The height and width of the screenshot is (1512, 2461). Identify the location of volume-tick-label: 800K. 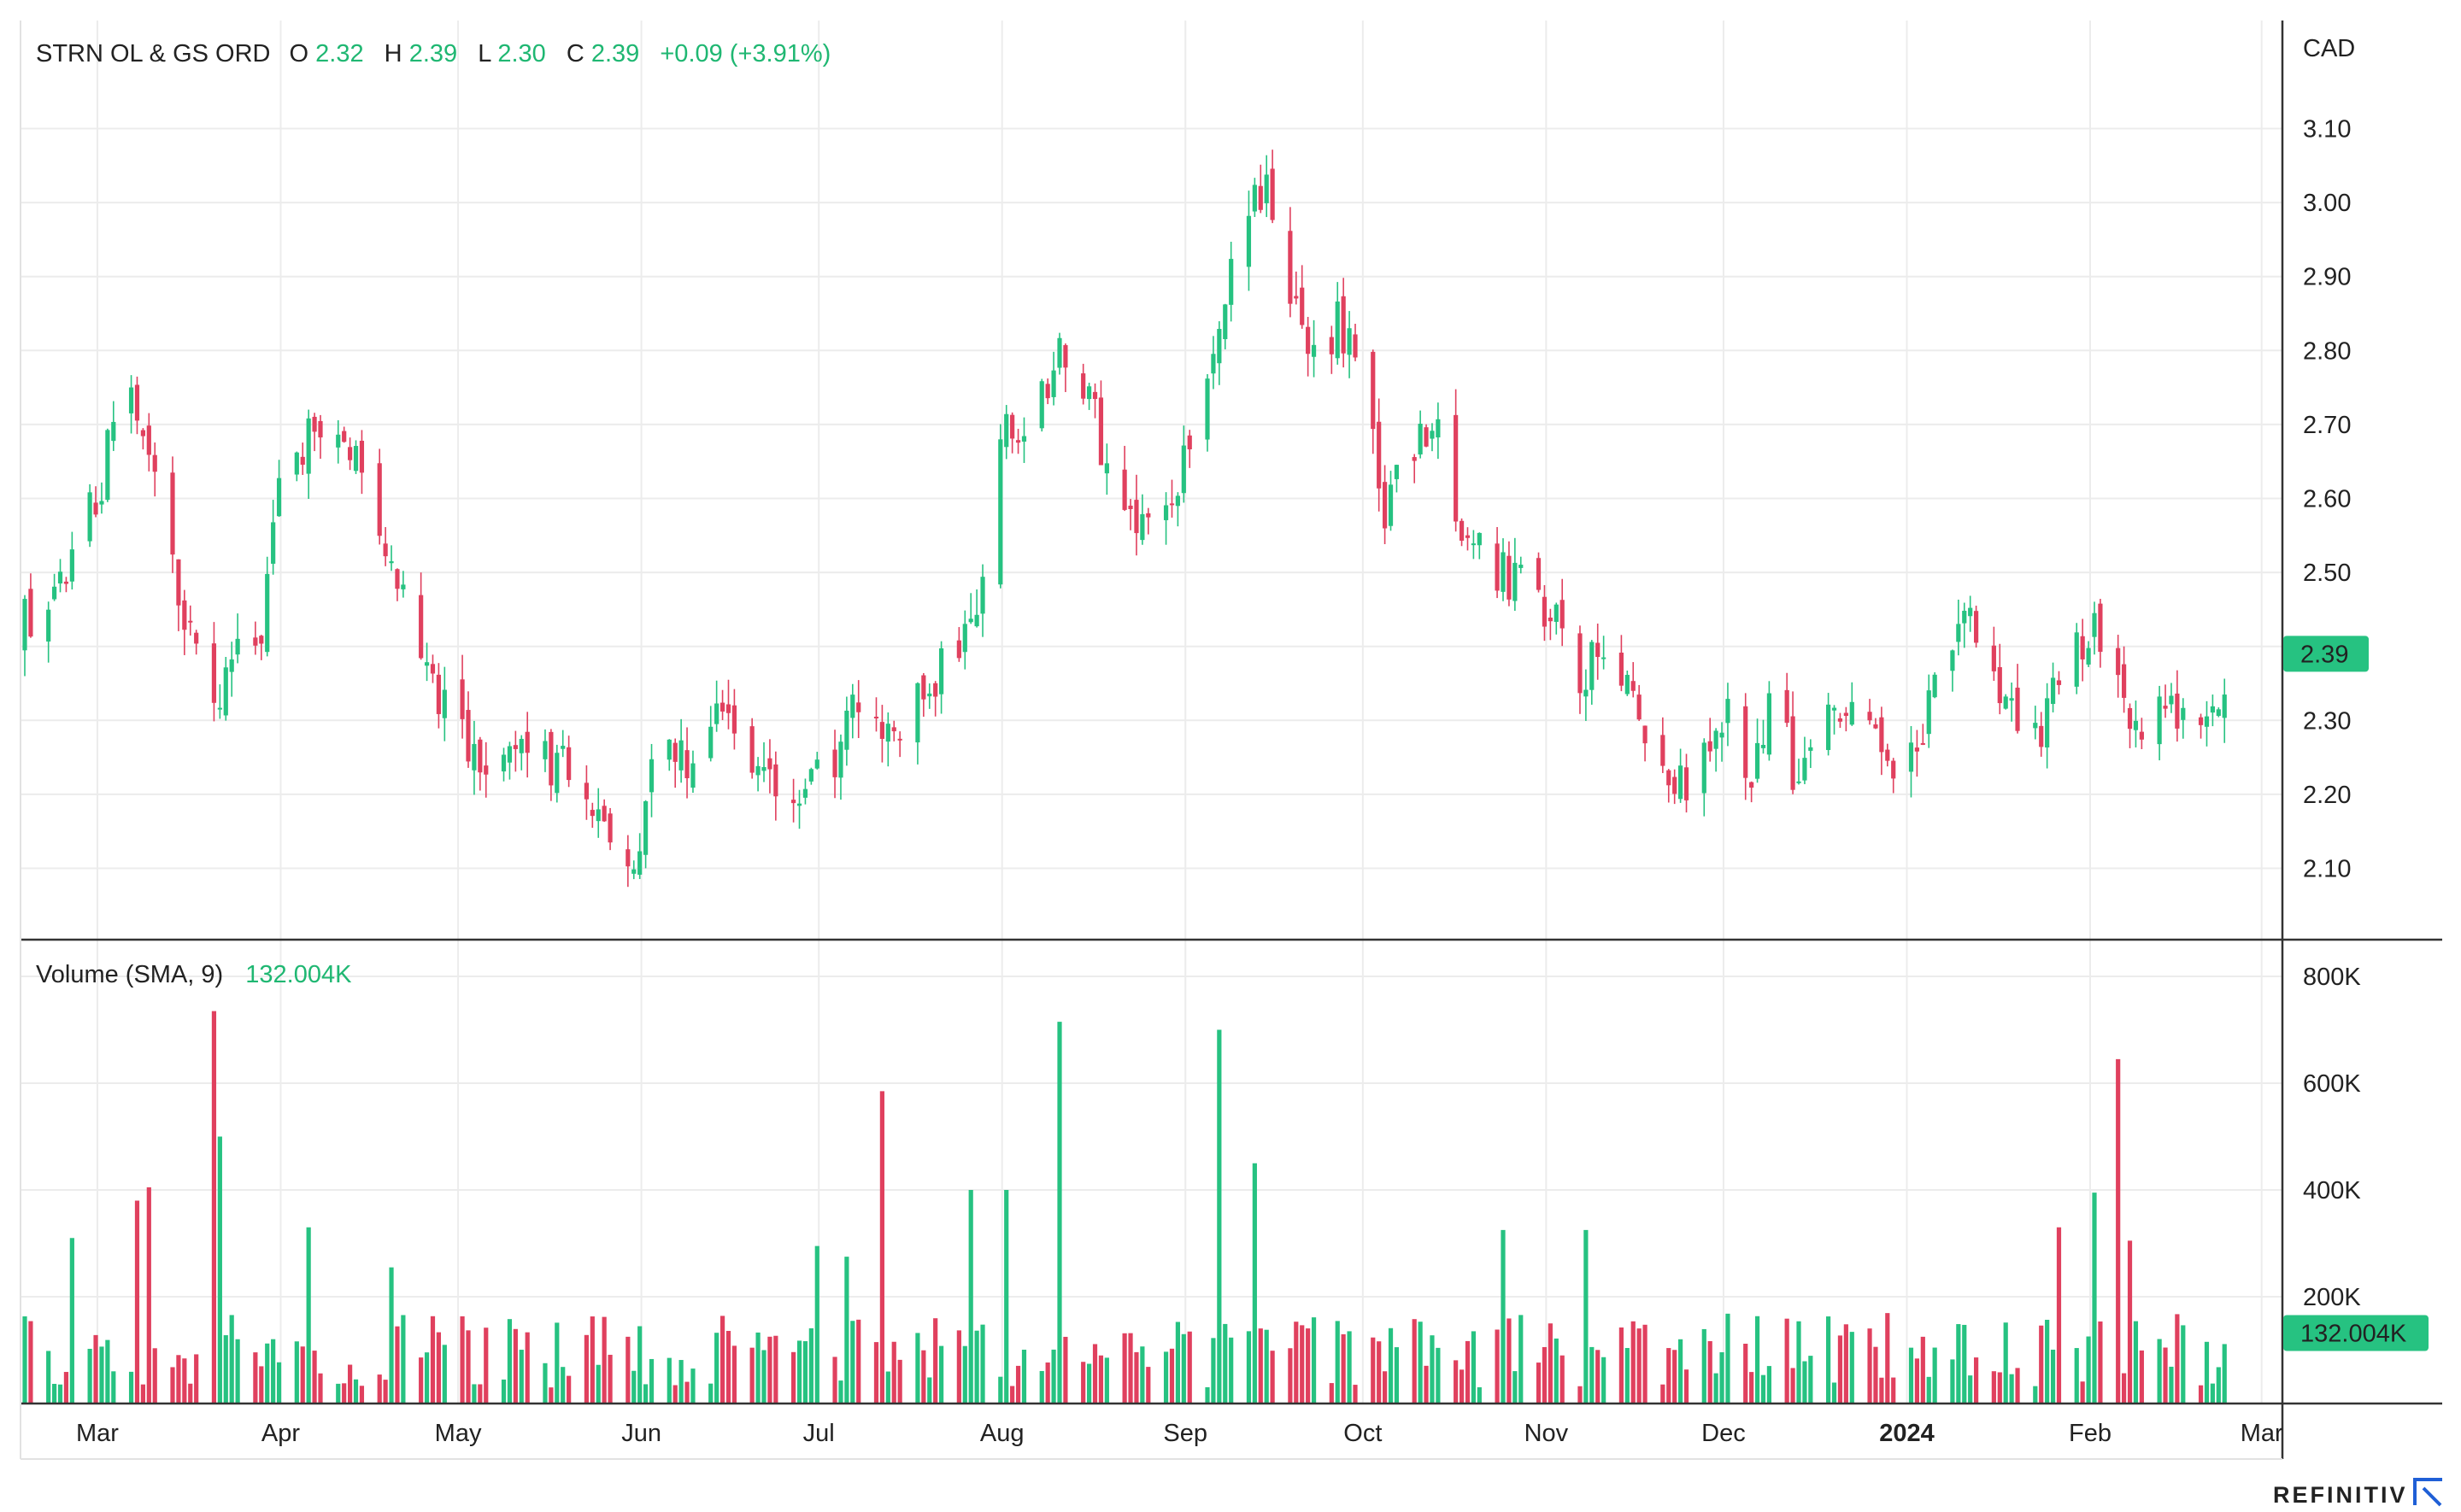
(2332, 977).